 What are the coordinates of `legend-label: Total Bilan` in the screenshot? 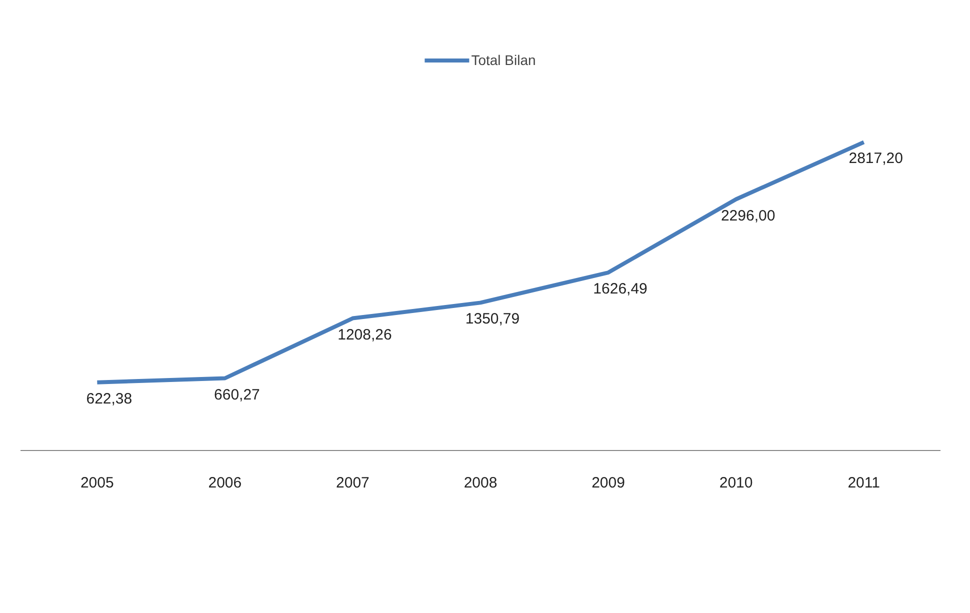 It's located at (503, 60).